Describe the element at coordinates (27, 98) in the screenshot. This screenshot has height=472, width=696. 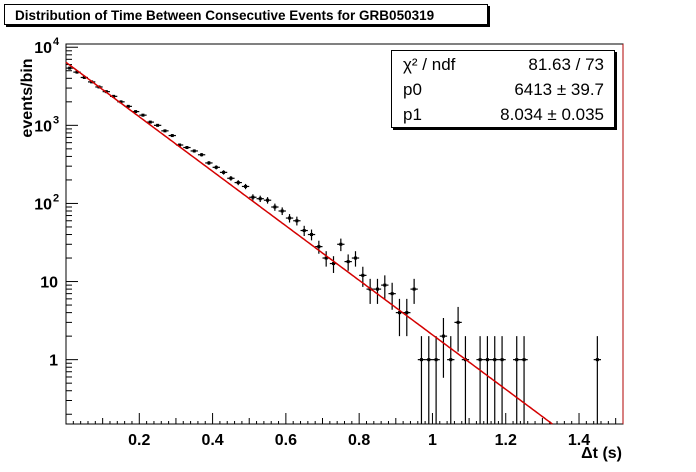
I see `y-axis-label: events/bin` at that location.